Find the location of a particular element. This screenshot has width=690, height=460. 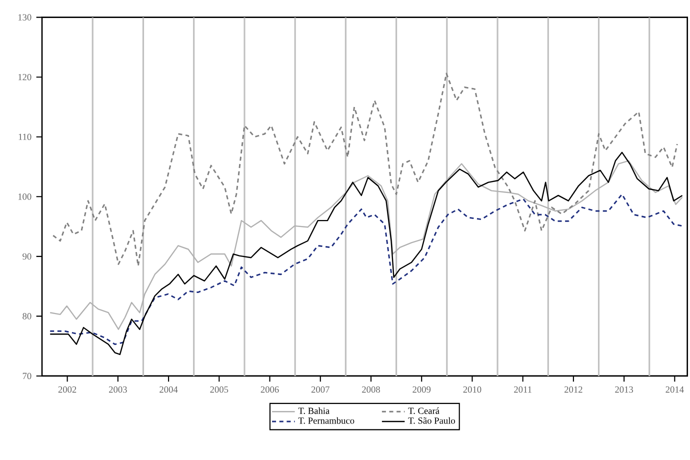

x-tick-label: 2009 is located at coordinates (421, 389).